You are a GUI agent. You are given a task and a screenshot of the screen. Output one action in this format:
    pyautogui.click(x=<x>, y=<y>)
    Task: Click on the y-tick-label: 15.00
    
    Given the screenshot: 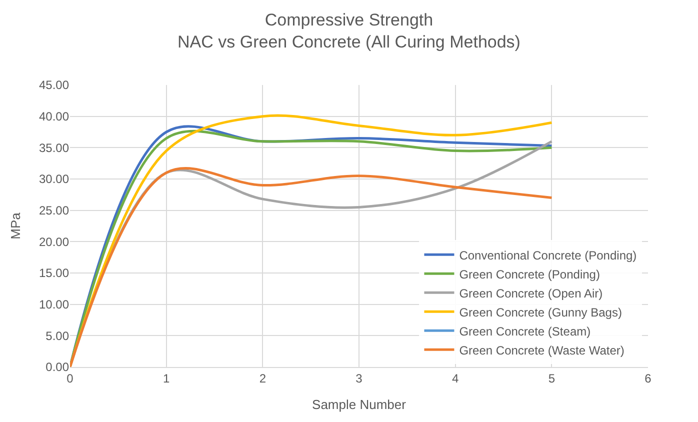 What is the action you would take?
    pyautogui.click(x=54, y=273)
    